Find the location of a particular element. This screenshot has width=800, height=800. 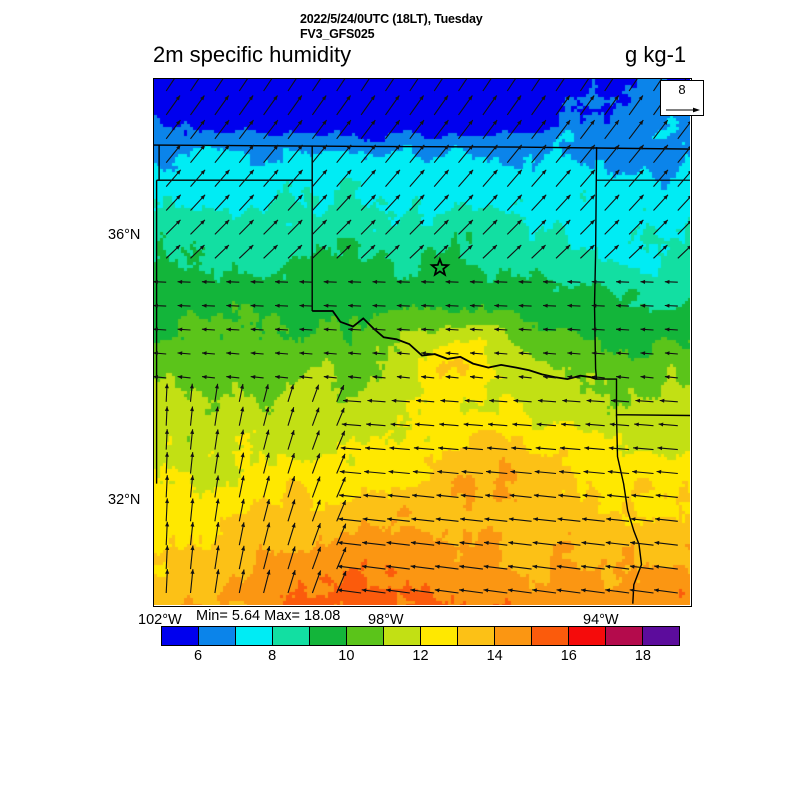

wind-reference-value: 8 is located at coordinates (682, 89).